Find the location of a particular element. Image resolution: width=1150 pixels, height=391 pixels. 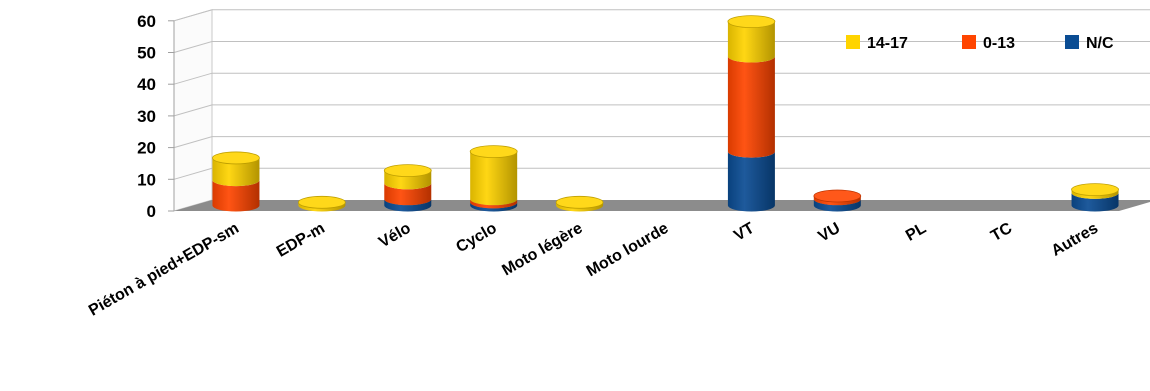

y-tick-label: 10 is located at coordinates (146, 179).